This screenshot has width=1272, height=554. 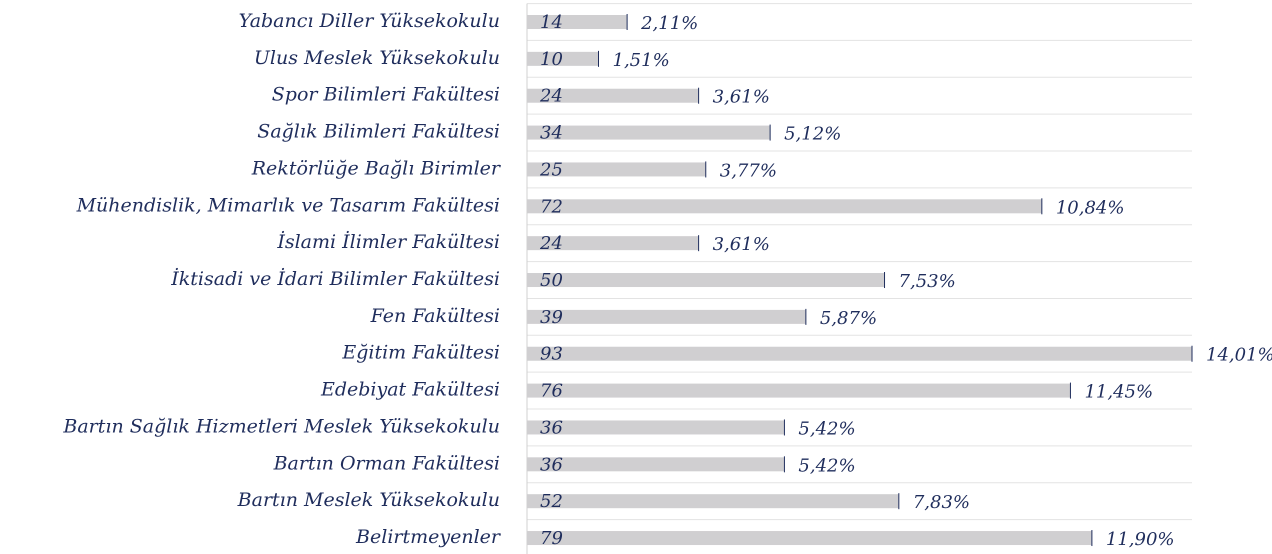 I want to click on count-label: 50, so click(x=551, y=280).